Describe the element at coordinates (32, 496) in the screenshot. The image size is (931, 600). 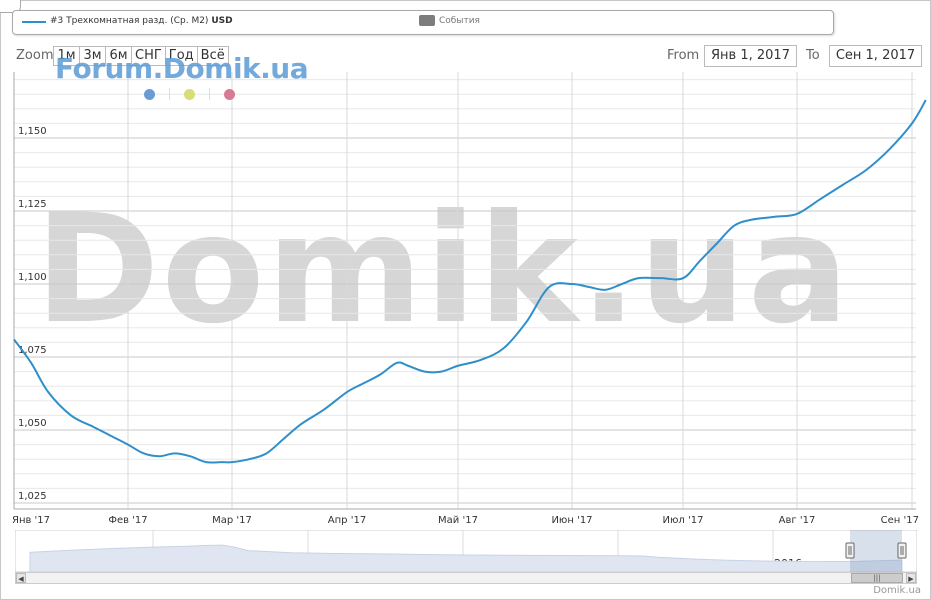
I see `y-tick-label: 1,025` at that location.